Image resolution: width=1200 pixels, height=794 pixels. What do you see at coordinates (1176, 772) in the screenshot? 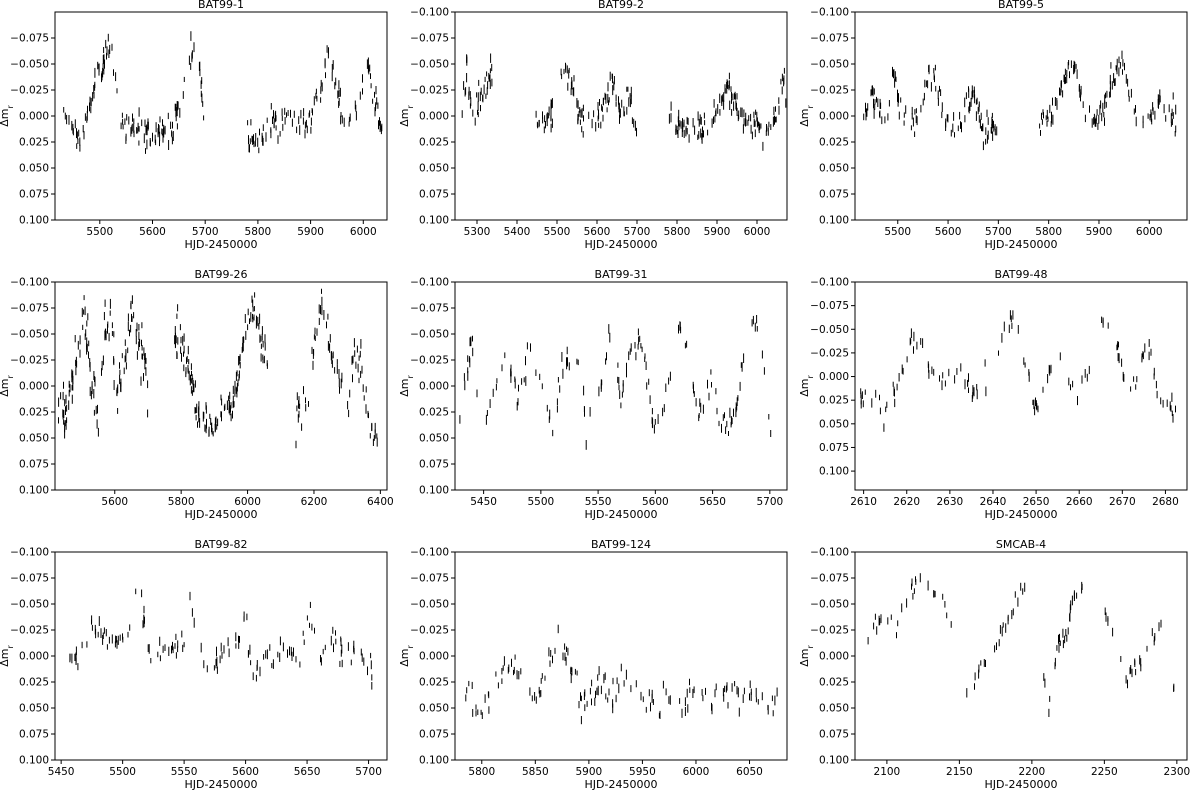
I see `x-tick-label: 2300` at bounding box center [1176, 772].